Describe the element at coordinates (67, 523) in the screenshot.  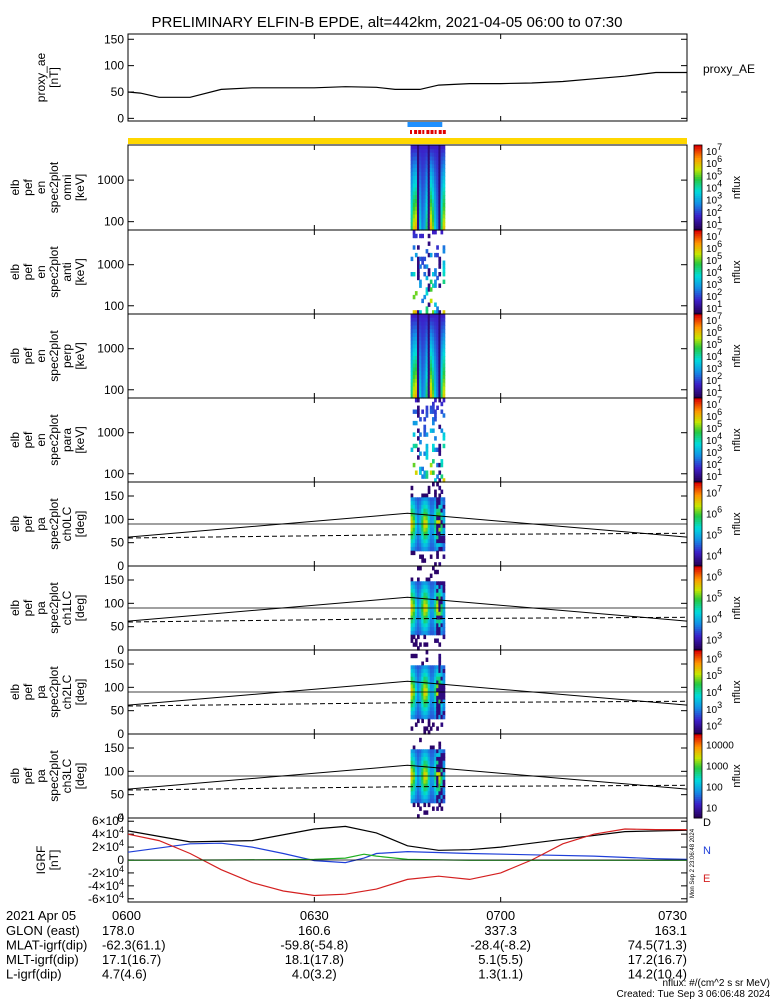
I see `y-axis-label: ch0LC` at that location.